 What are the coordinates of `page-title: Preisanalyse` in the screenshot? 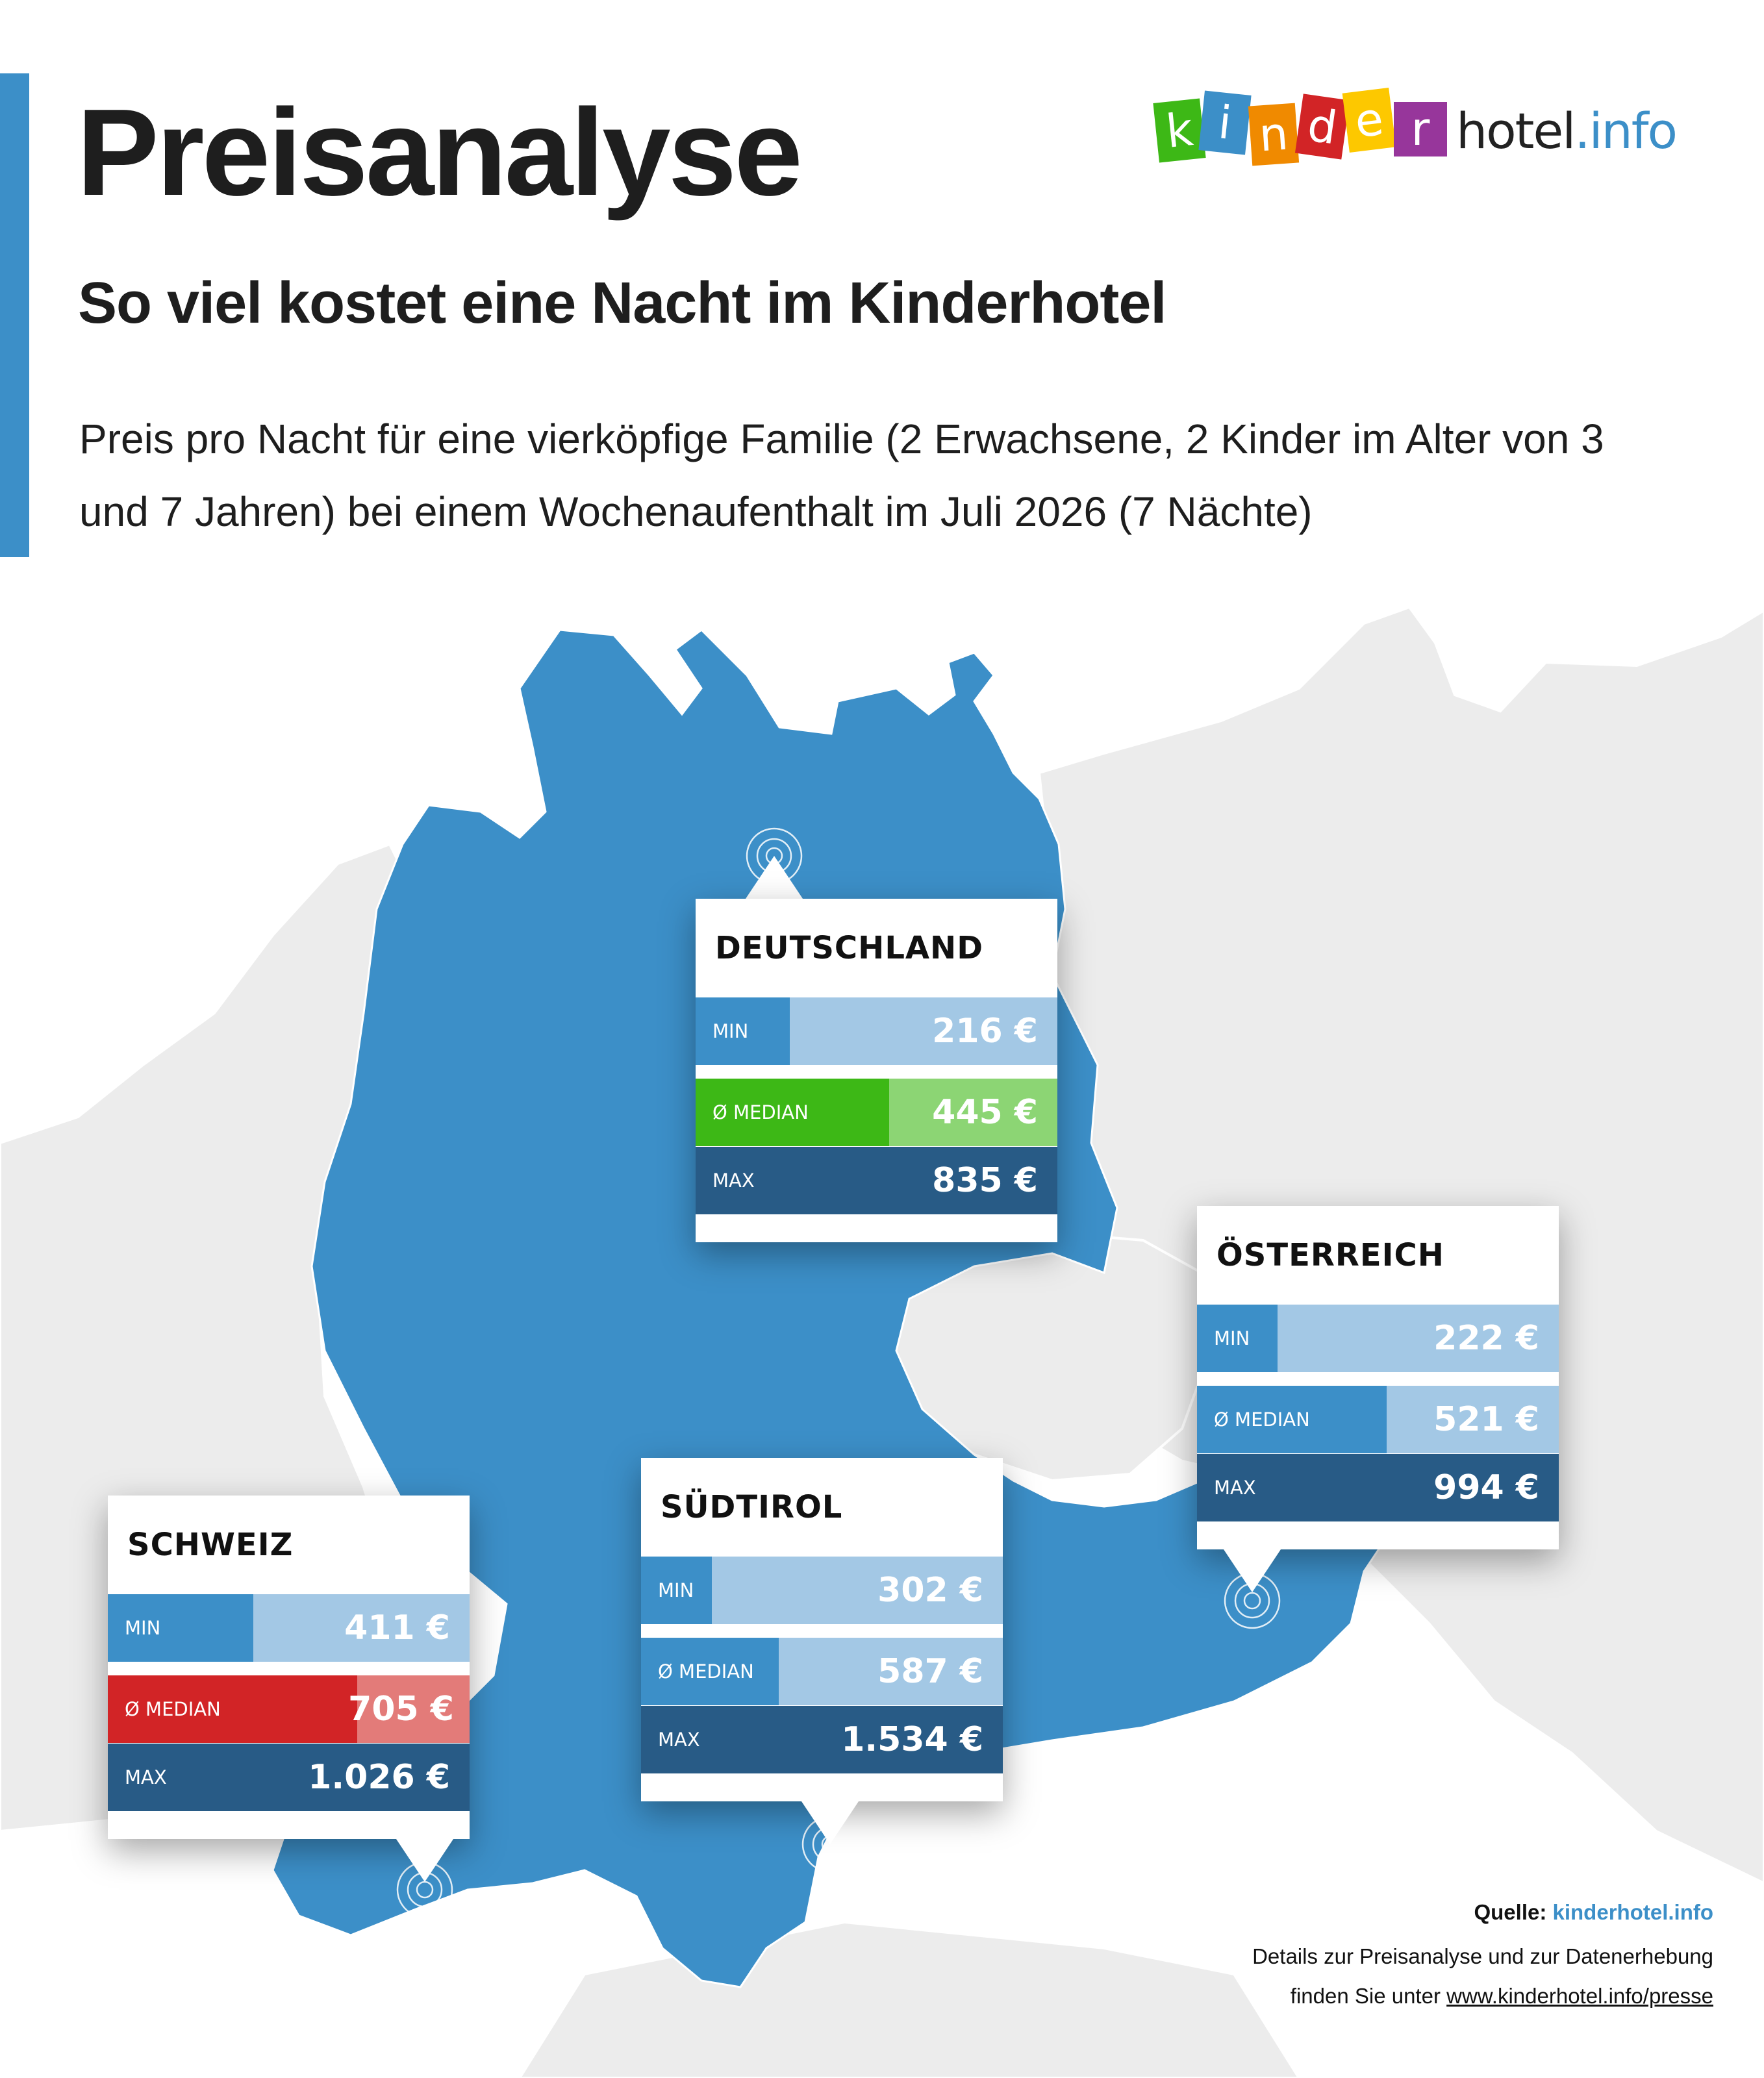 It's located at (440, 152).